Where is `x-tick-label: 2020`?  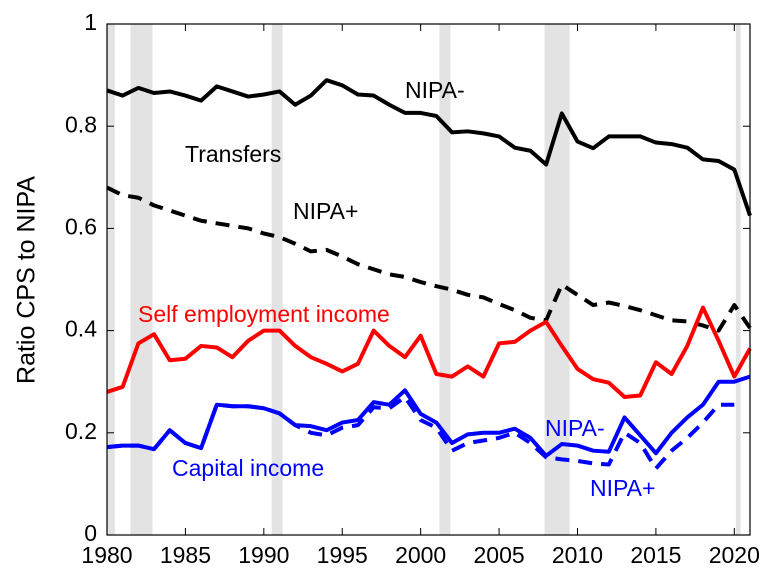 x-tick-label: 2020 is located at coordinates (734, 555).